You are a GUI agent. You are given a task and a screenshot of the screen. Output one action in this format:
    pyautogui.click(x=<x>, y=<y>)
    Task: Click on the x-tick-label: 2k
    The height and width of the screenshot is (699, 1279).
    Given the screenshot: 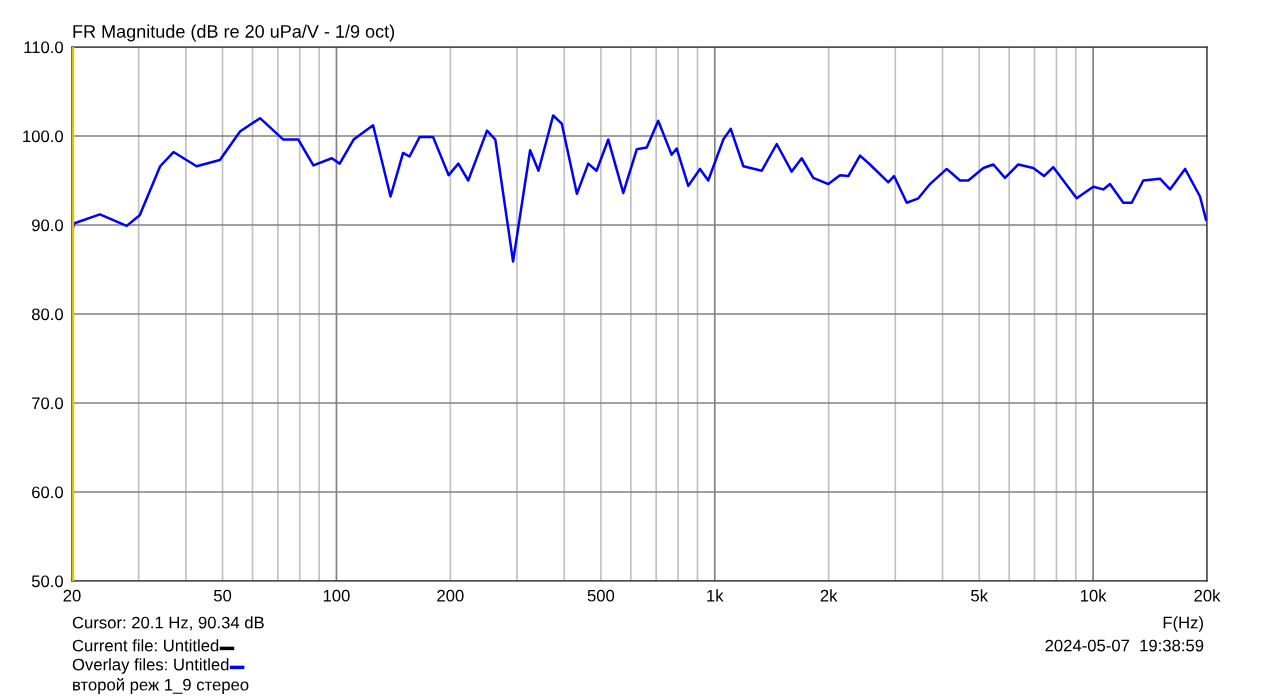 What is the action you would take?
    pyautogui.click(x=829, y=595)
    